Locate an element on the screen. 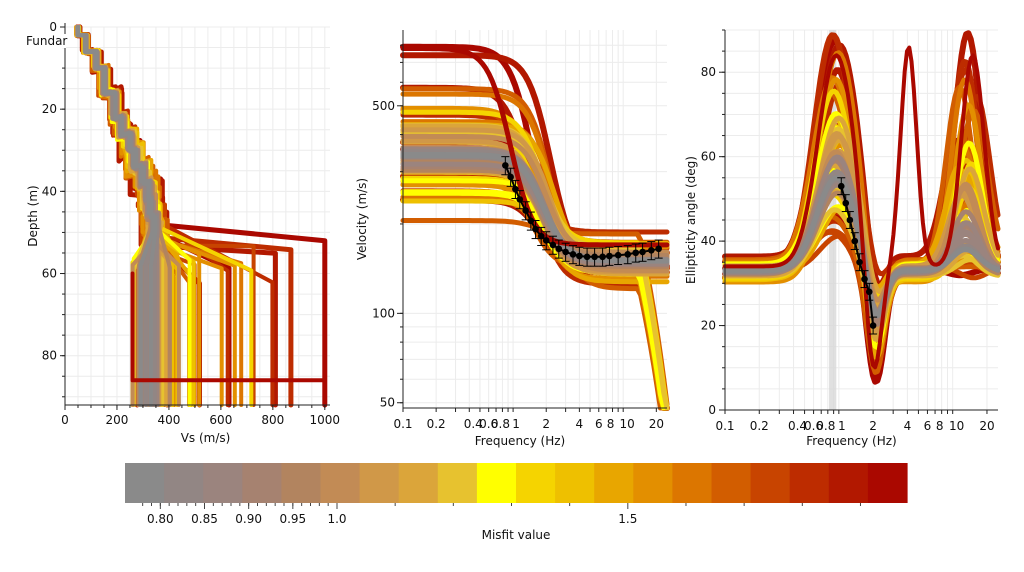 Image resolution: width=1024 pixels, height=572 pixels. x-tick-label: 400 is located at coordinates (168, 420).